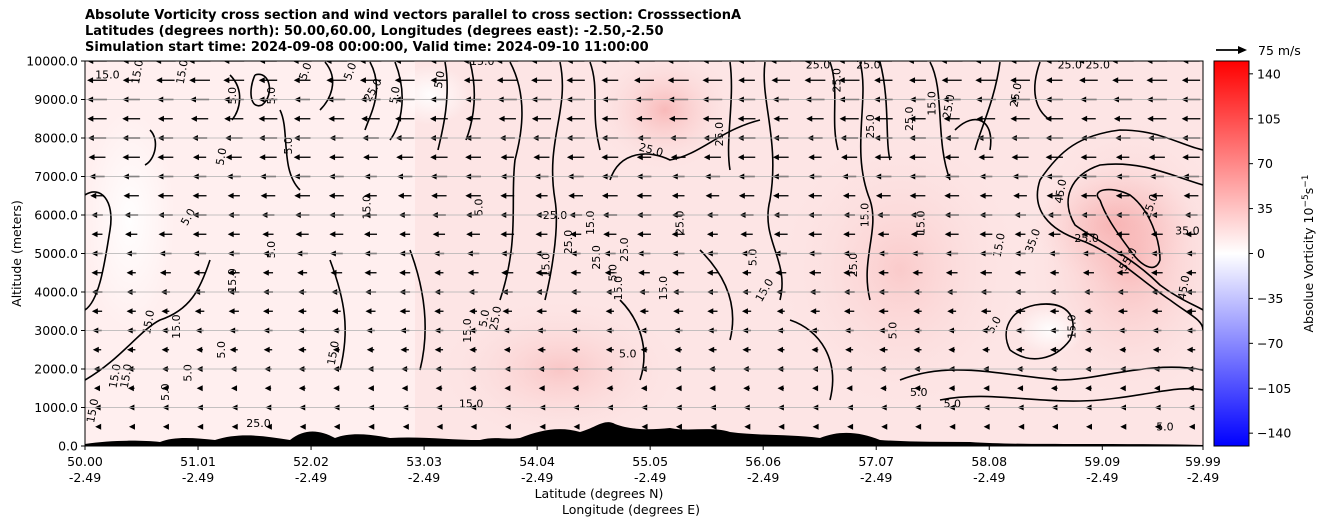  What do you see at coordinates (876, 461) in the screenshot?
I see `x-tick-label-lat: 57.07` at bounding box center [876, 461].